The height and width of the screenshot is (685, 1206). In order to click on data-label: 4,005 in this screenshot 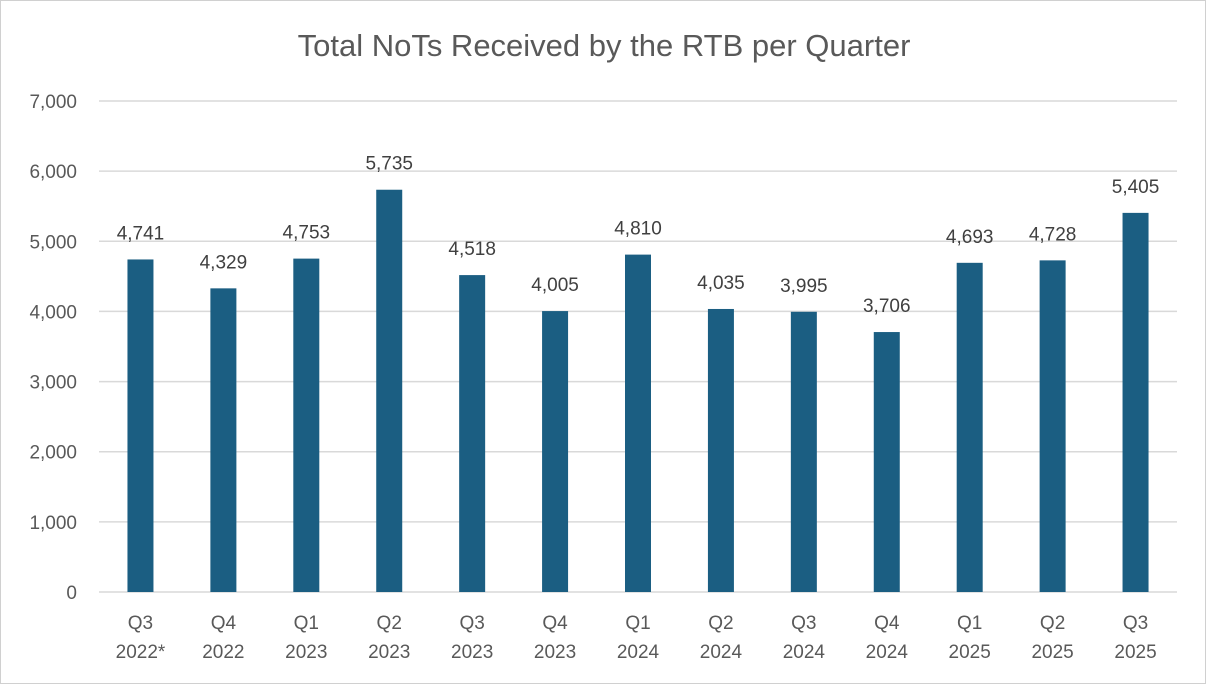, I will do `click(555, 285)`.